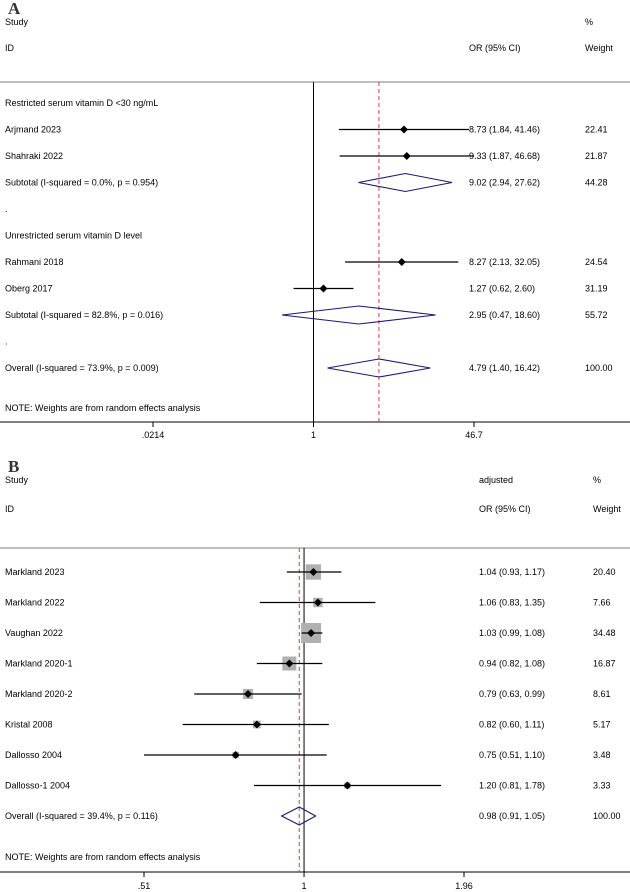  What do you see at coordinates (504, 262) in the screenshot?
I see `or-ci-value: 8.27 (2.13, 32.05)` at bounding box center [504, 262].